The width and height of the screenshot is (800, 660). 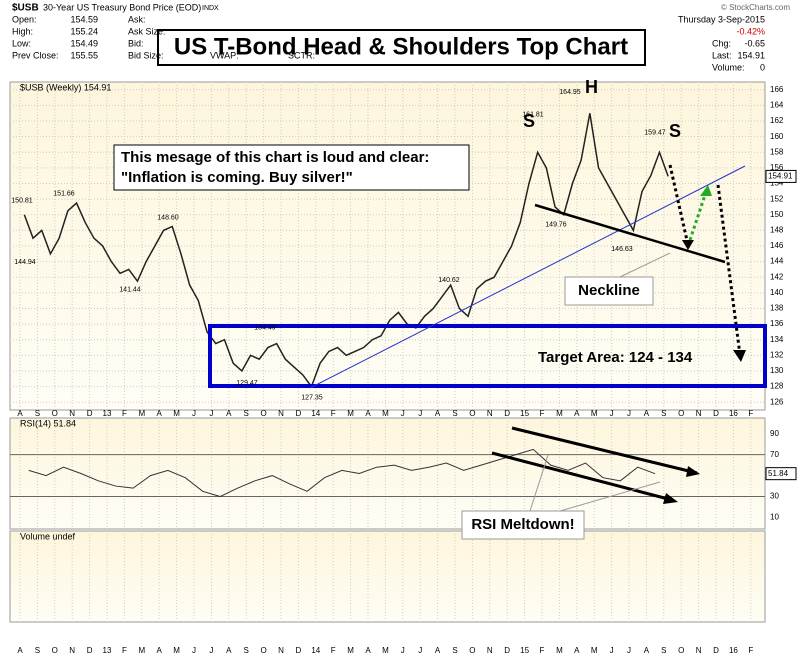 I want to click on x-tick-label: 15, so click(x=524, y=650).